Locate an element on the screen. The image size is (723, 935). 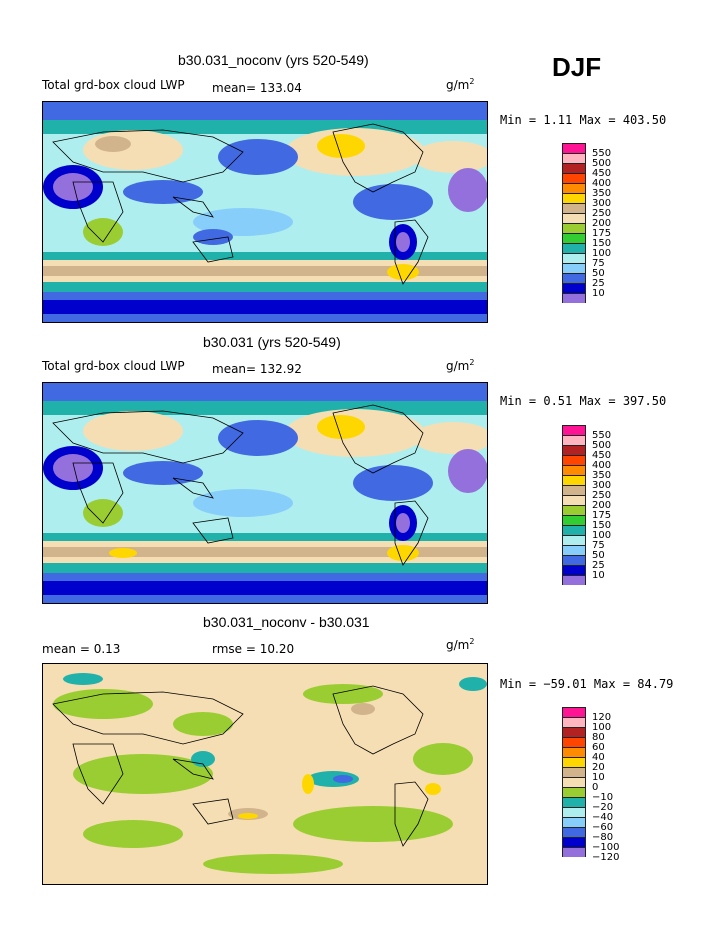
colorbar-tick-label: −100 is located at coordinates (606, 847).